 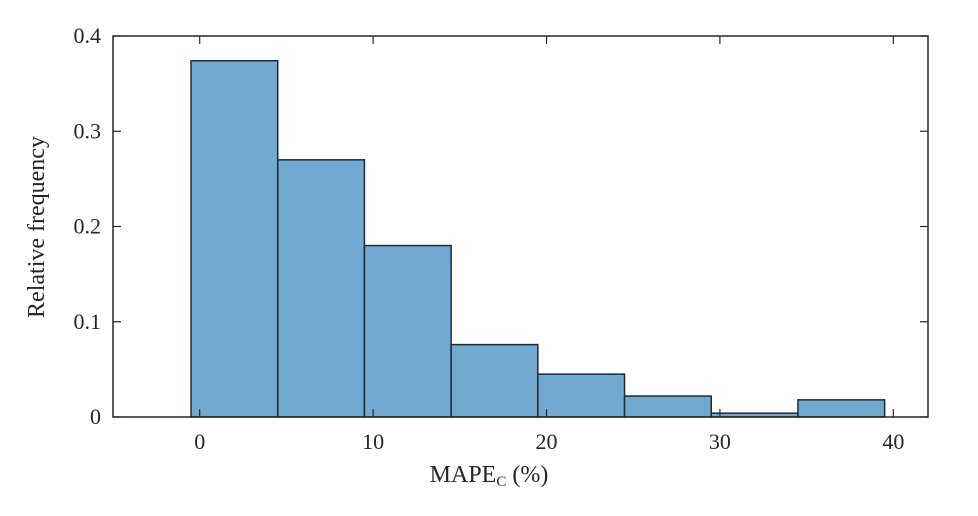 What do you see at coordinates (720, 441) in the screenshot?
I see `x-tick-label: 30` at bounding box center [720, 441].